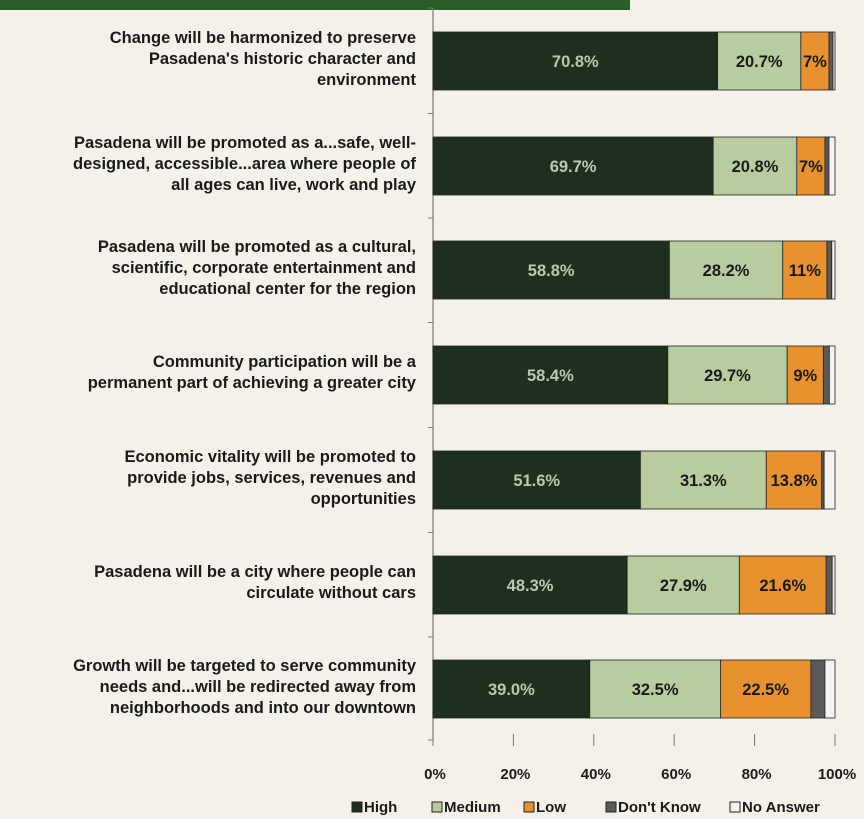  I want to click on category-label-line: all ages can live, work and play, so click(293, 184).